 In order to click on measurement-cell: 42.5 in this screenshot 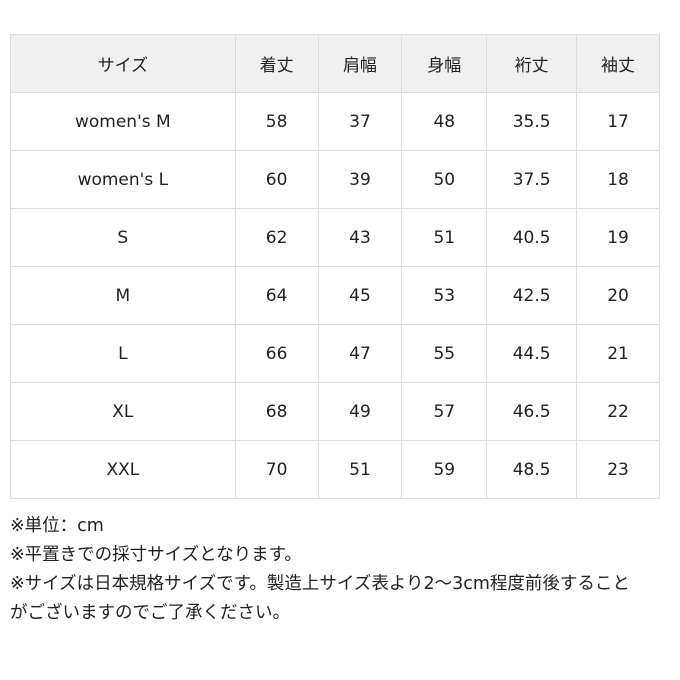, I will do `click(532, 295)`.